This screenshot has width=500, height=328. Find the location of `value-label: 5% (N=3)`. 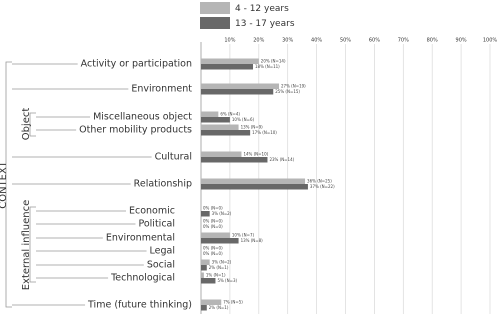

value-label: 5% (N=3) is located at coordinates (227, 280).